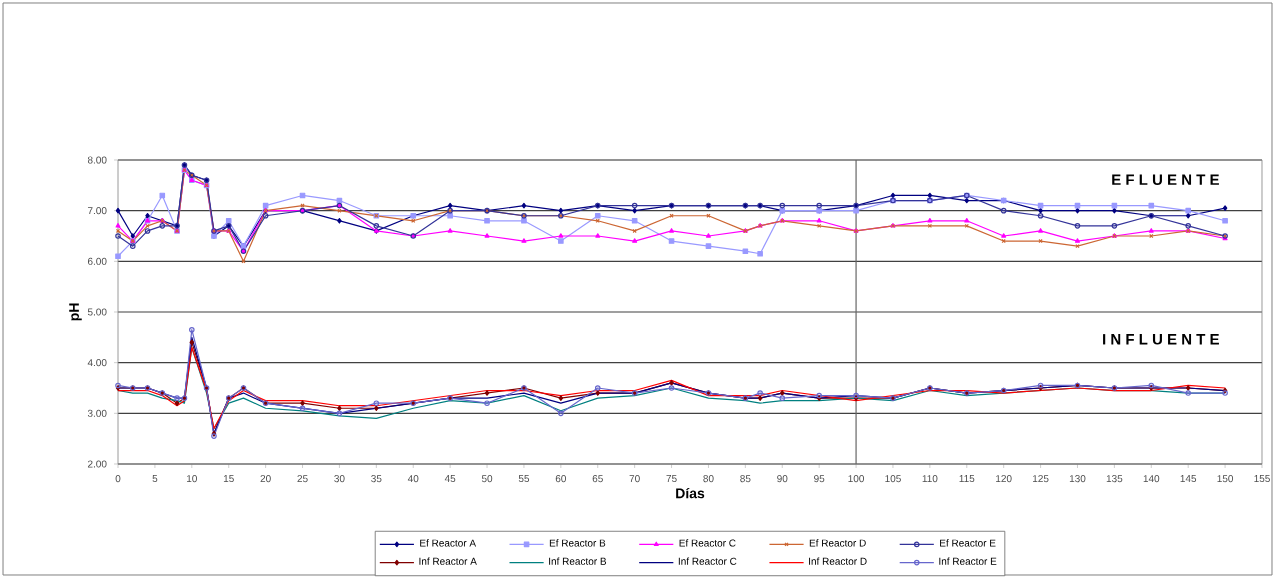  Describe the element at coordinates (1165, 179) in the screenshot. I see `annotation: E F L U E N T E` at that location.